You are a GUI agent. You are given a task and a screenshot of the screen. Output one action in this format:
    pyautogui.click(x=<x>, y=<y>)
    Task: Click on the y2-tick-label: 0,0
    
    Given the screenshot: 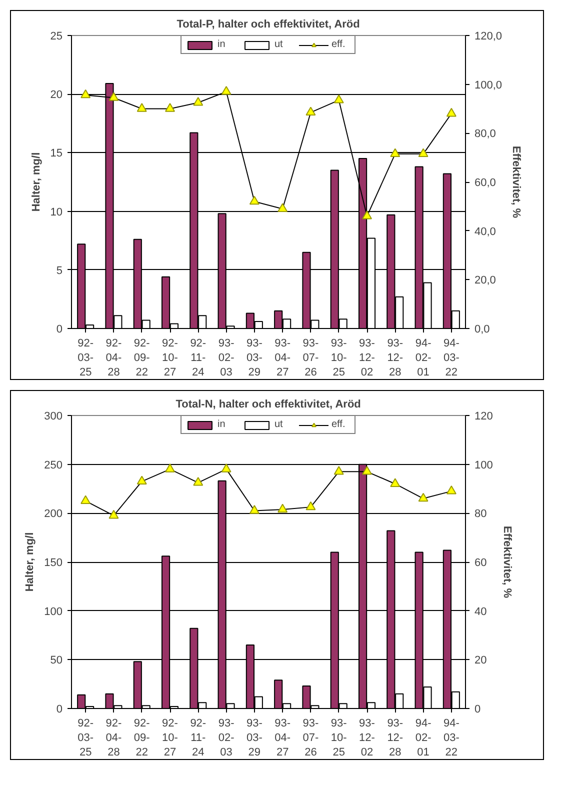 What is the action you would take?
    pyautogui.click(x=482, y=330)
    